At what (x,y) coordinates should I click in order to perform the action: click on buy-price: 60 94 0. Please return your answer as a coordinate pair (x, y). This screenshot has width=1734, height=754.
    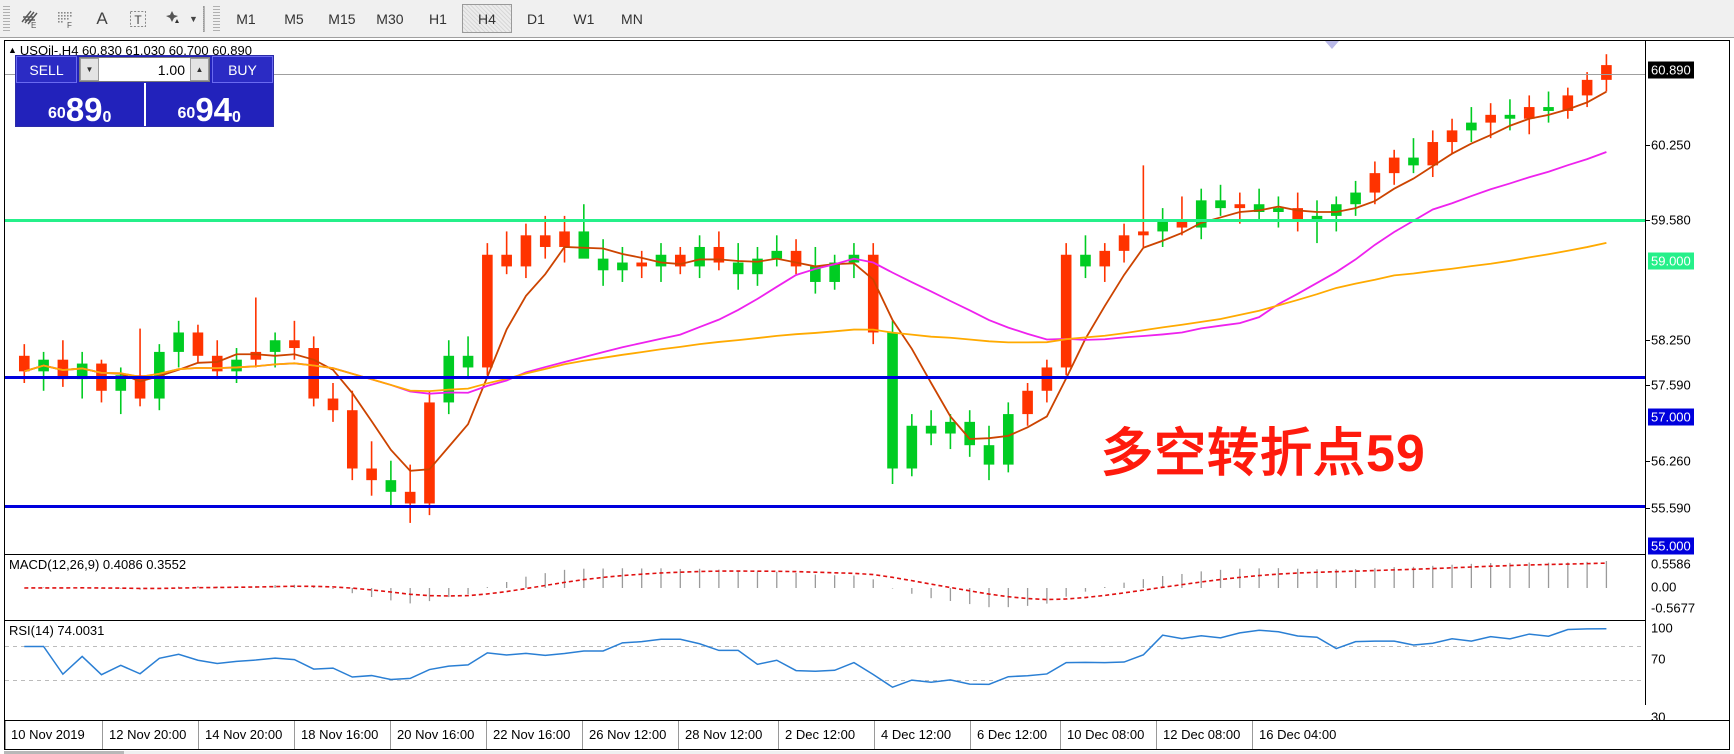
    Looking at the image, I should click on (208, 105).